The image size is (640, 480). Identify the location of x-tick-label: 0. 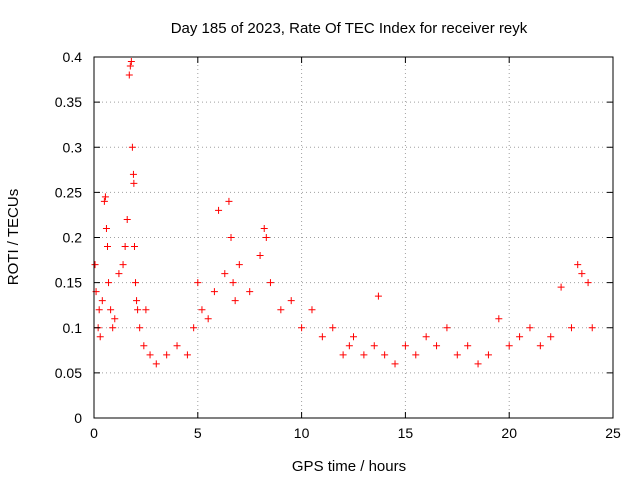
(94, 433).